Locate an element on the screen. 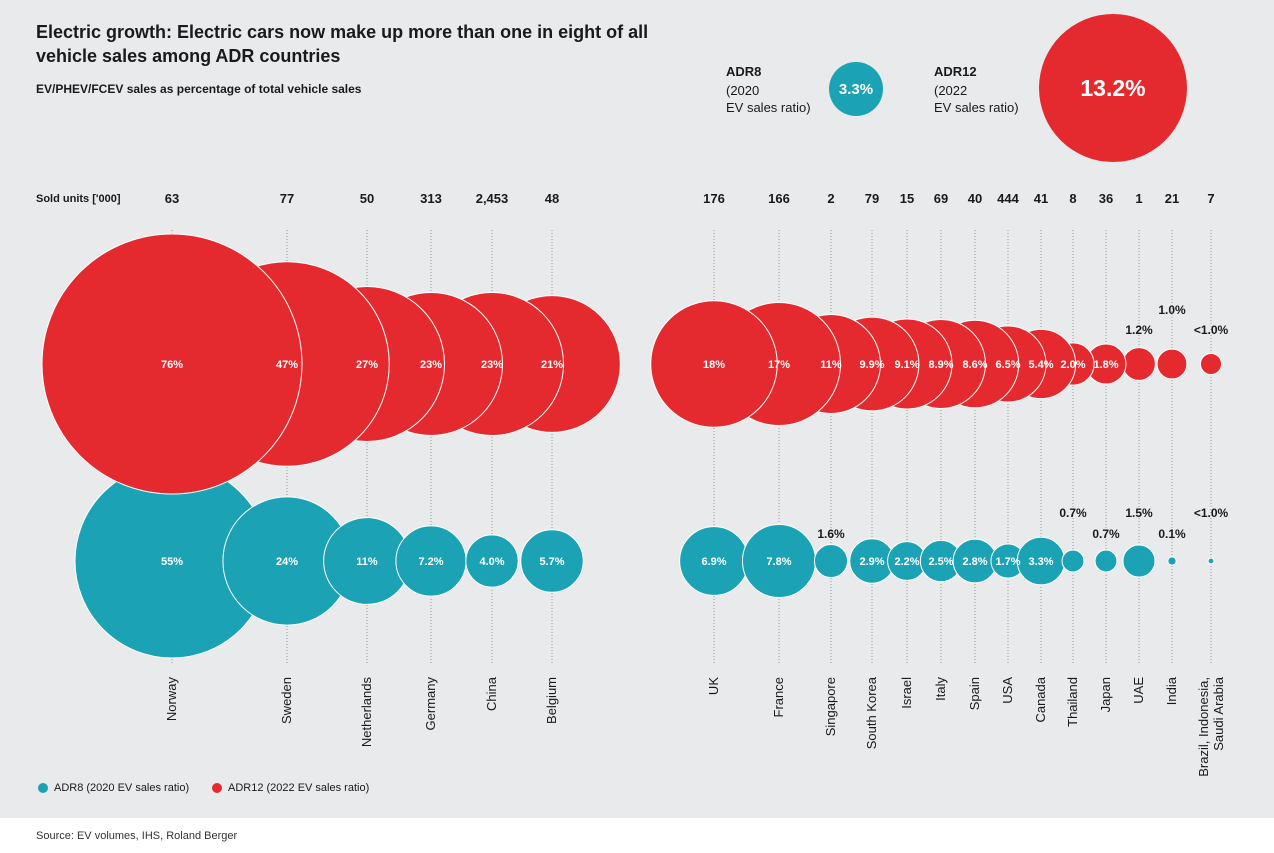 The image size is (1274, 853). adr12-bubble-uk is located at coordinates (714, 364).